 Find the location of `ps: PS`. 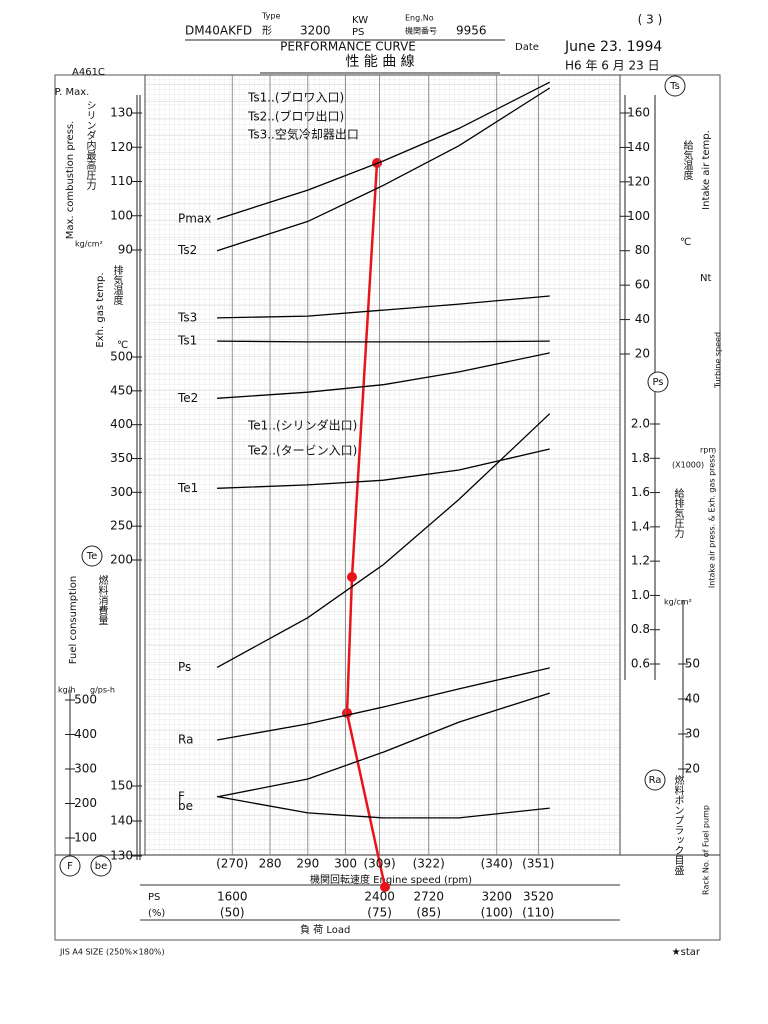

ps: PS is located at coordinates (358, 32).